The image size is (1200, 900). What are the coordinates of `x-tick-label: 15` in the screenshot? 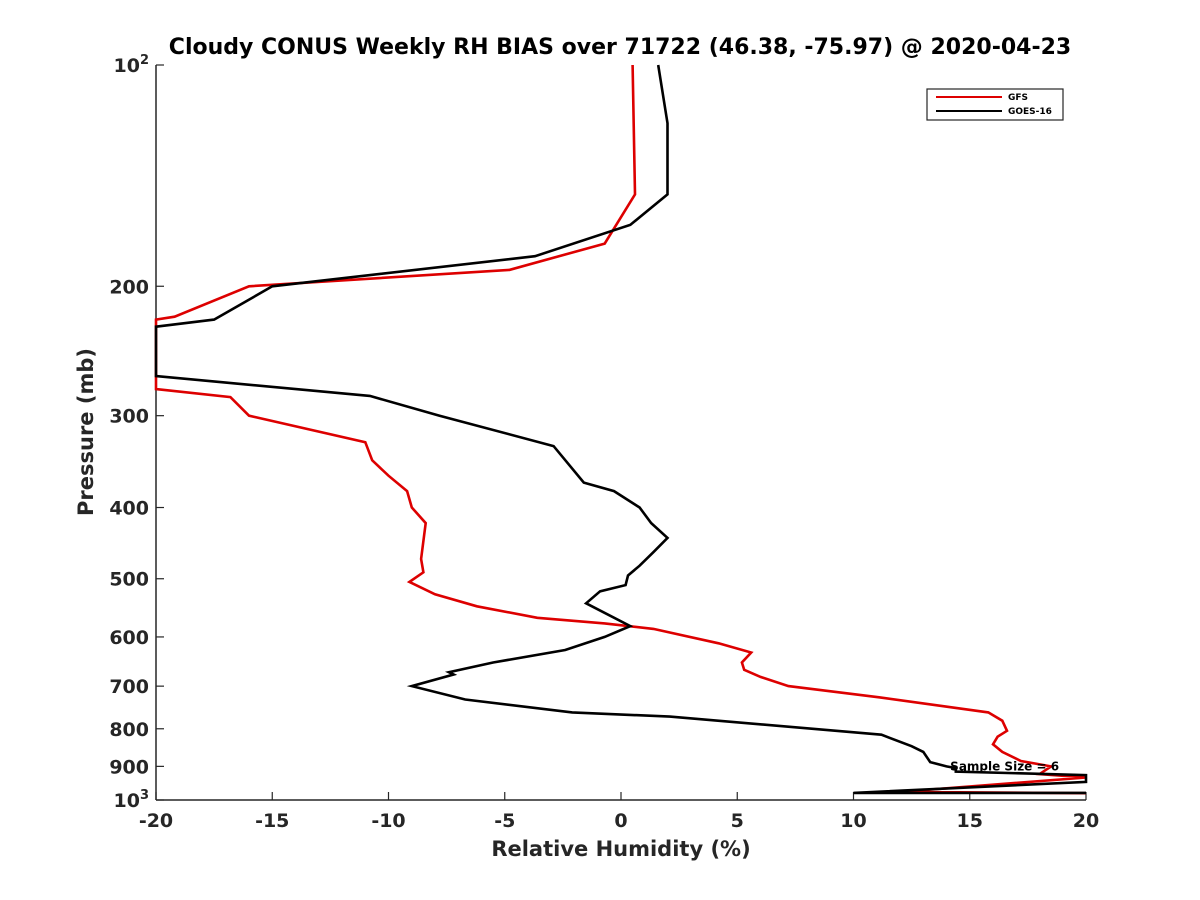 It's located at (970, 821).